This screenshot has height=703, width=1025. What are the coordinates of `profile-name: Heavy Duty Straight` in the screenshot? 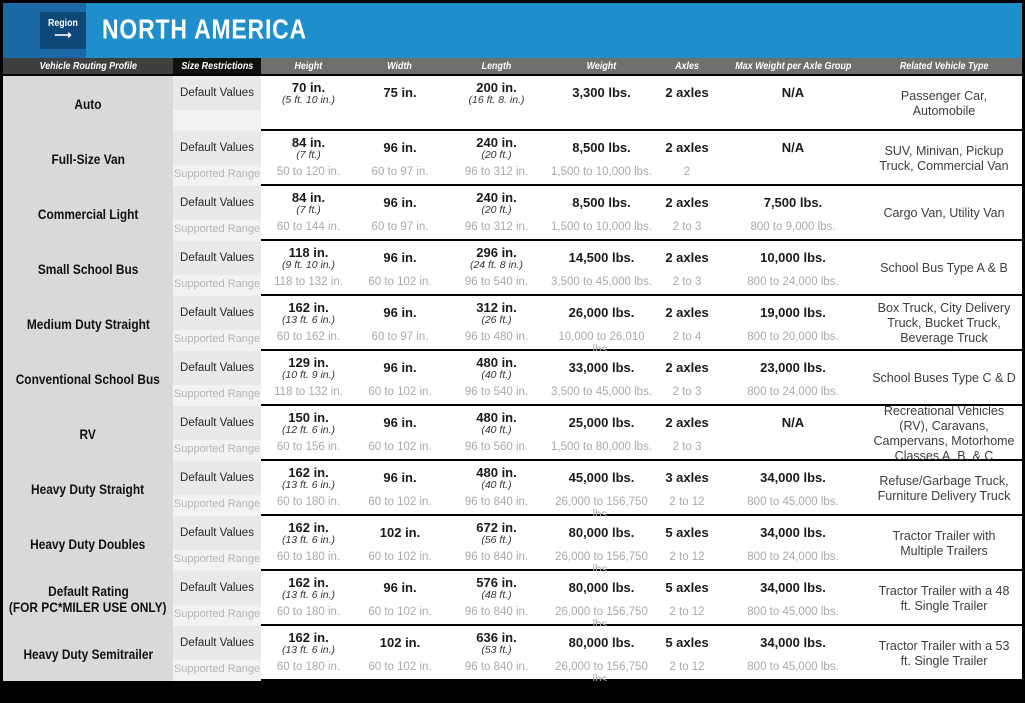 It's located at (88, 488).